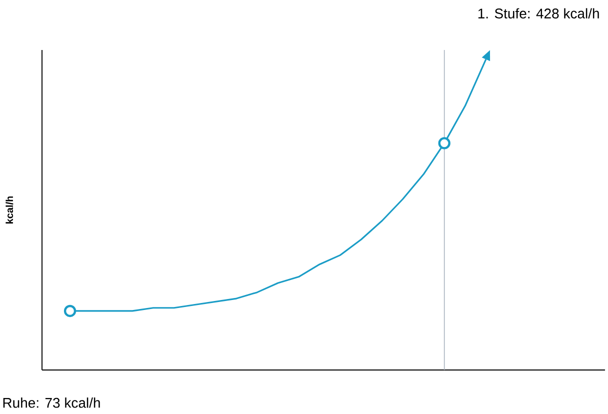 This screenshot has height=414, width=608. What do you see at coordinates (538, 13) in the screenshot?
I see `text: 1. Stufe: 428 kcal/h` at bounding box center [538, 13].